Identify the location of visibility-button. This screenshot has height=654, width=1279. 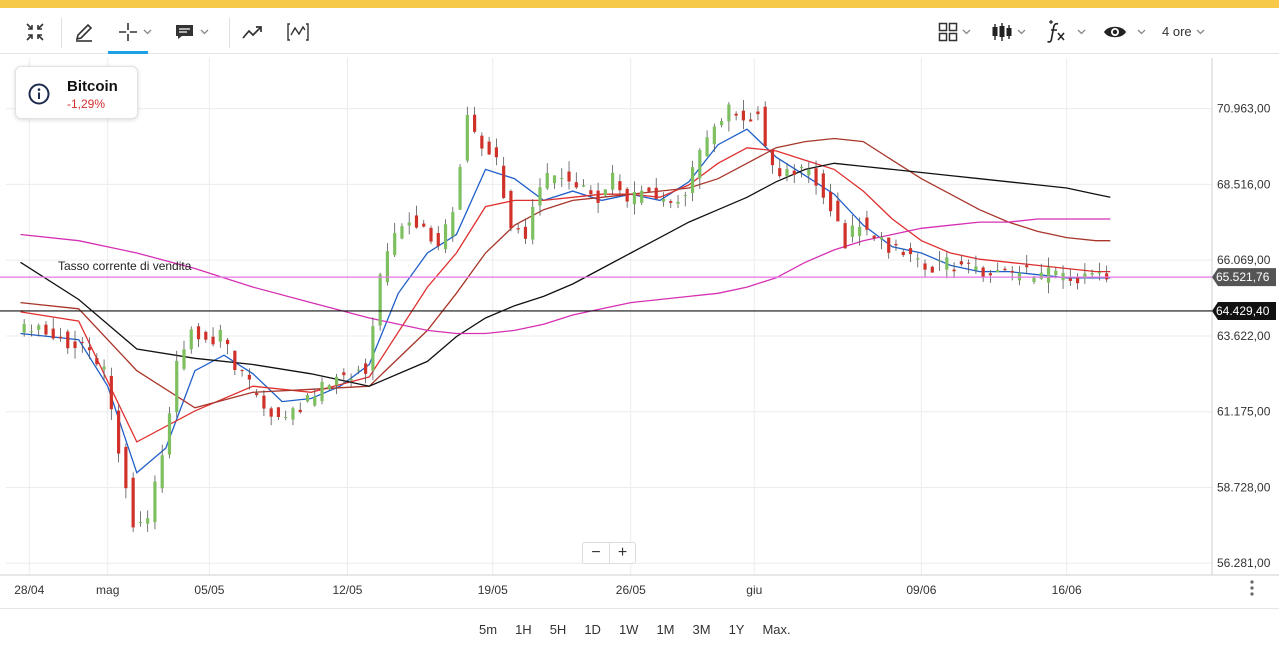
(1124, 32).